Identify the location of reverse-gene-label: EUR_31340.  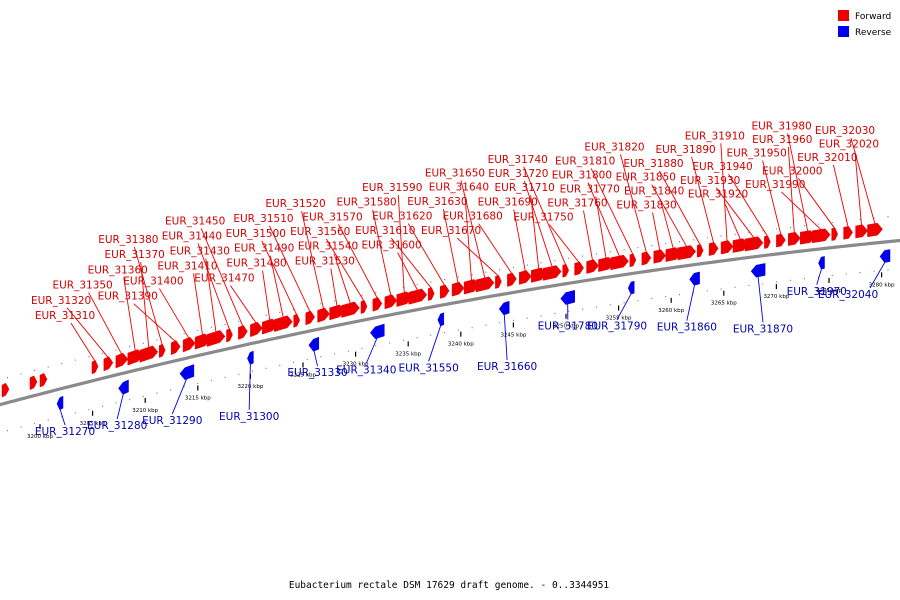
(366, 370).